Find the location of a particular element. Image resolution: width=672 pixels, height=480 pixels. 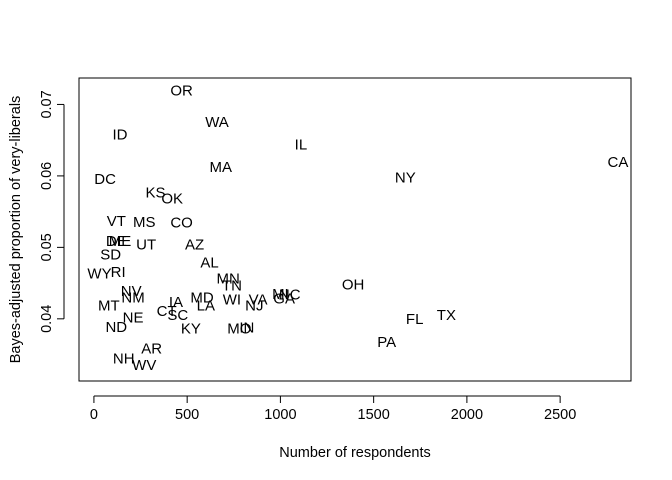

x-tick-label: 2500 is located at coordinates (560, 415).